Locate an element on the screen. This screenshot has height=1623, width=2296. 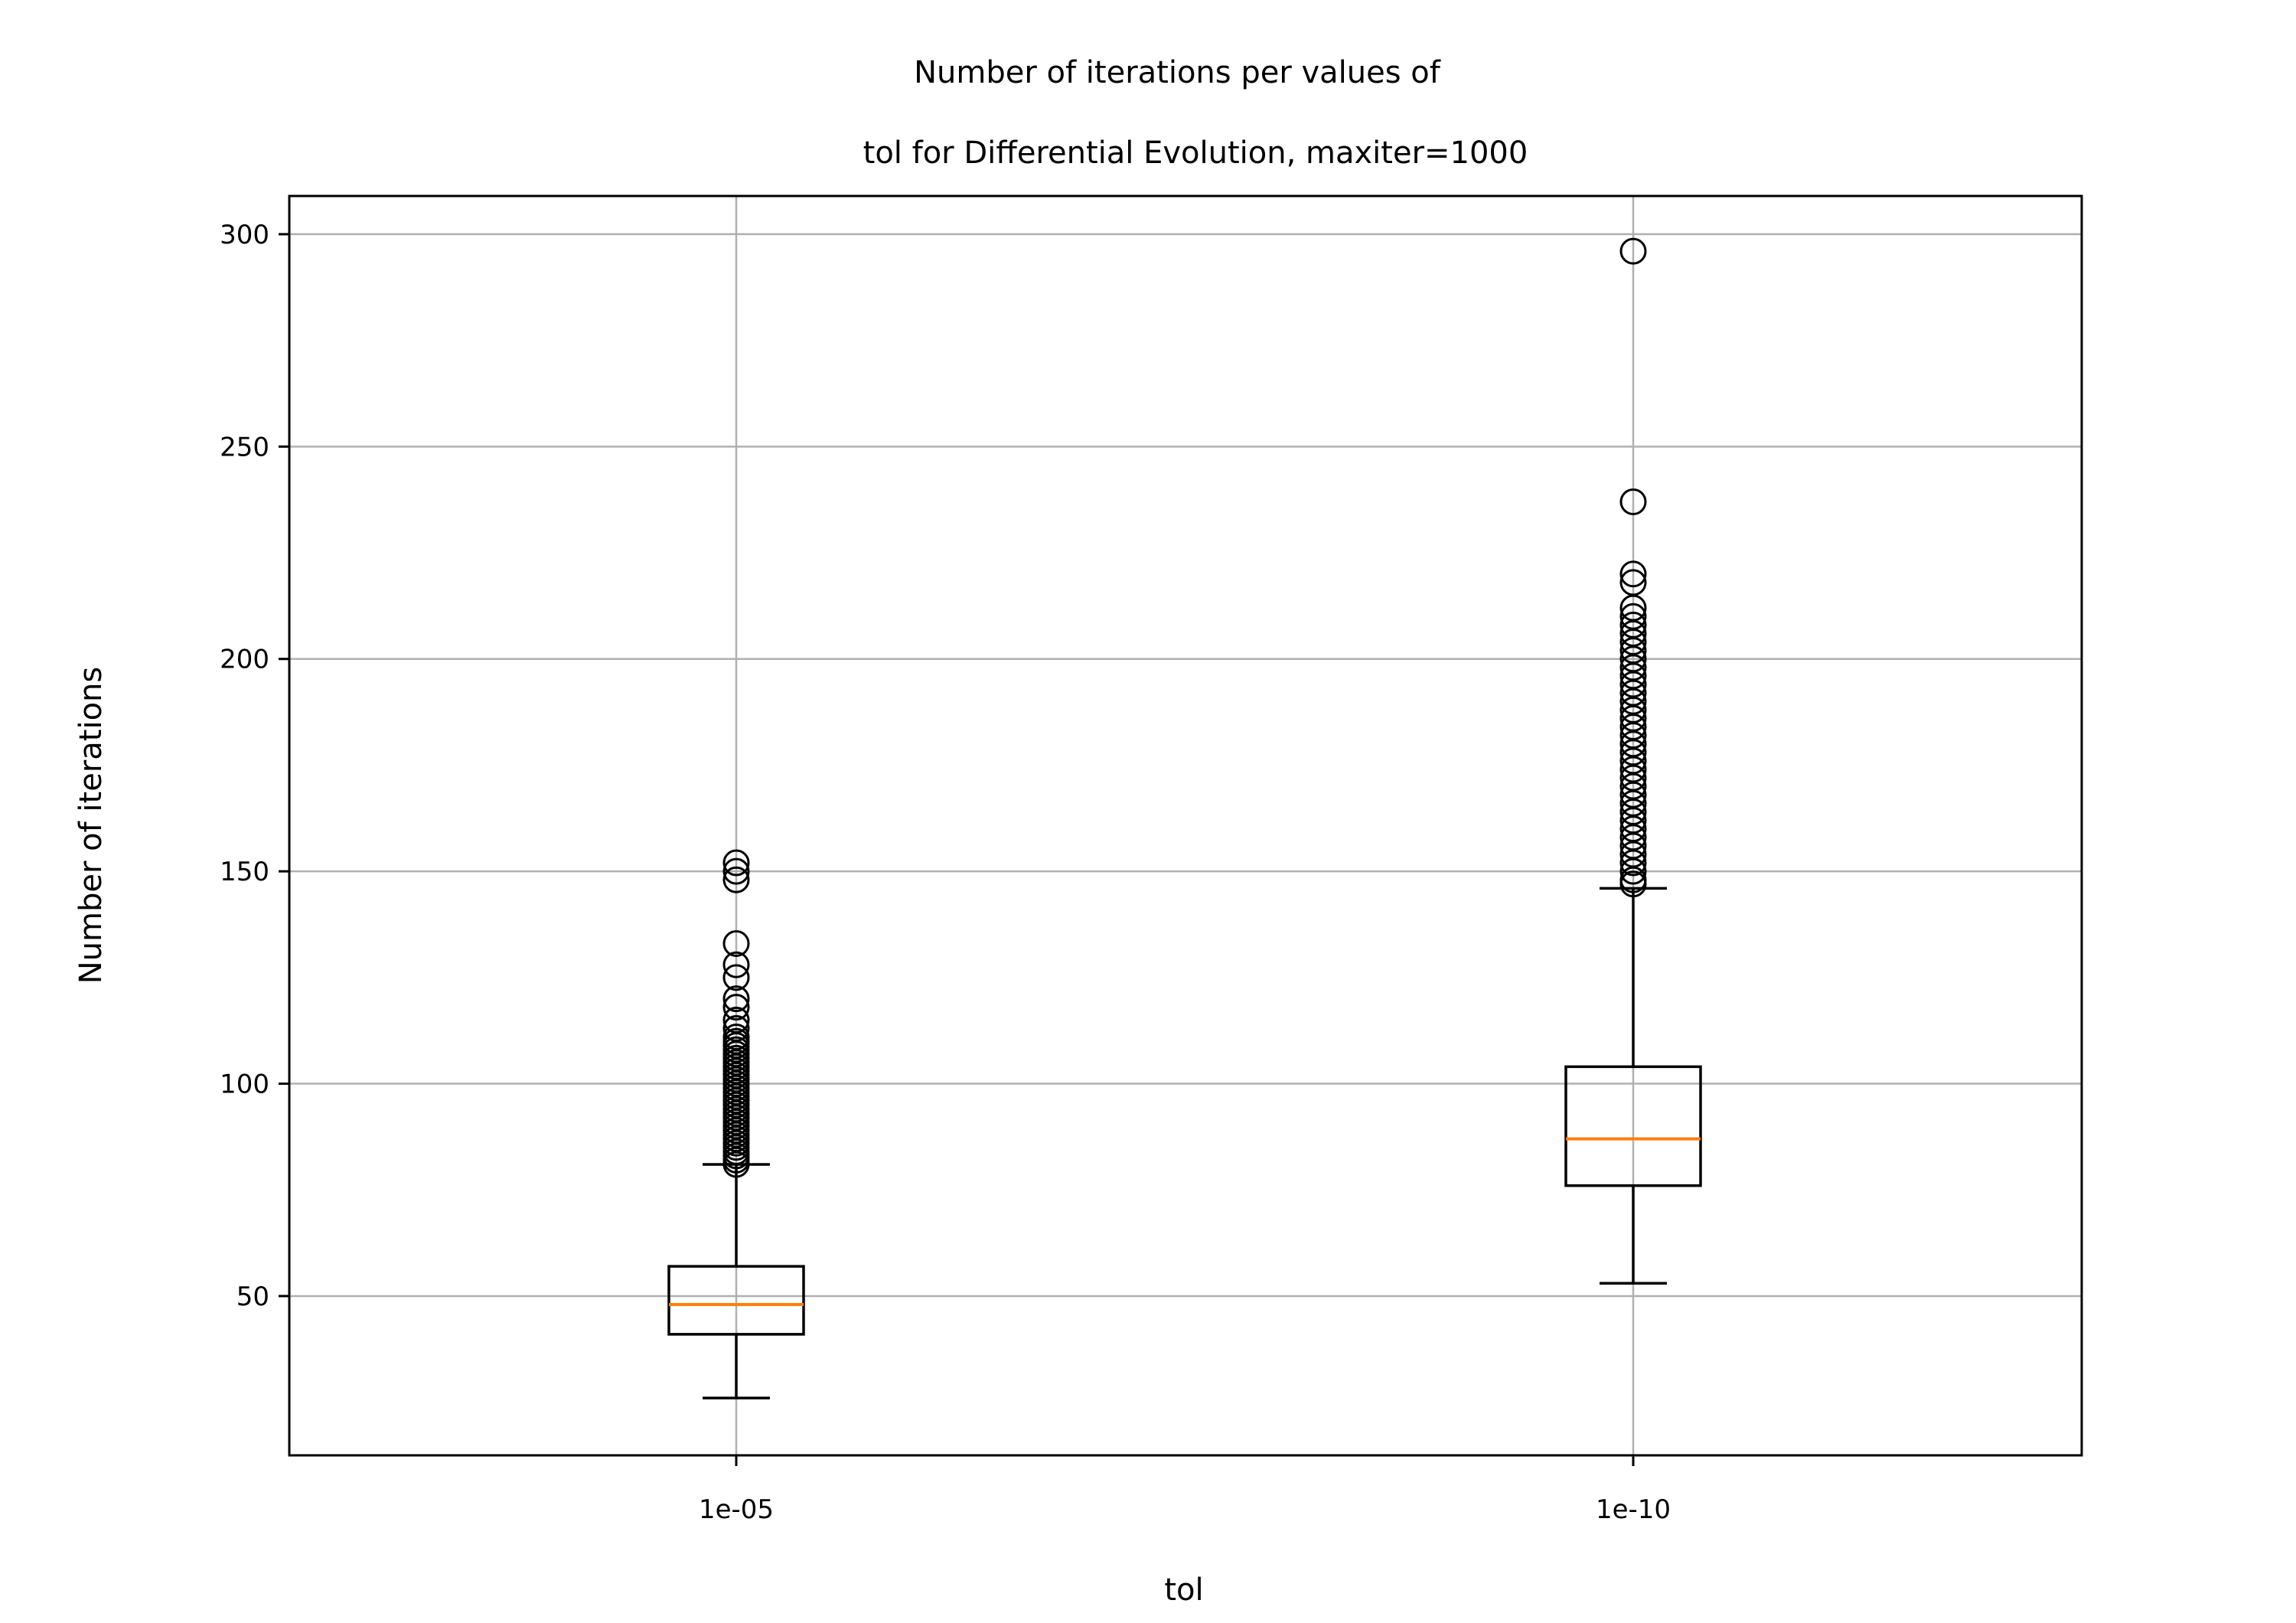
y-tick-label: 100 is located at coordinates (244, 1084).